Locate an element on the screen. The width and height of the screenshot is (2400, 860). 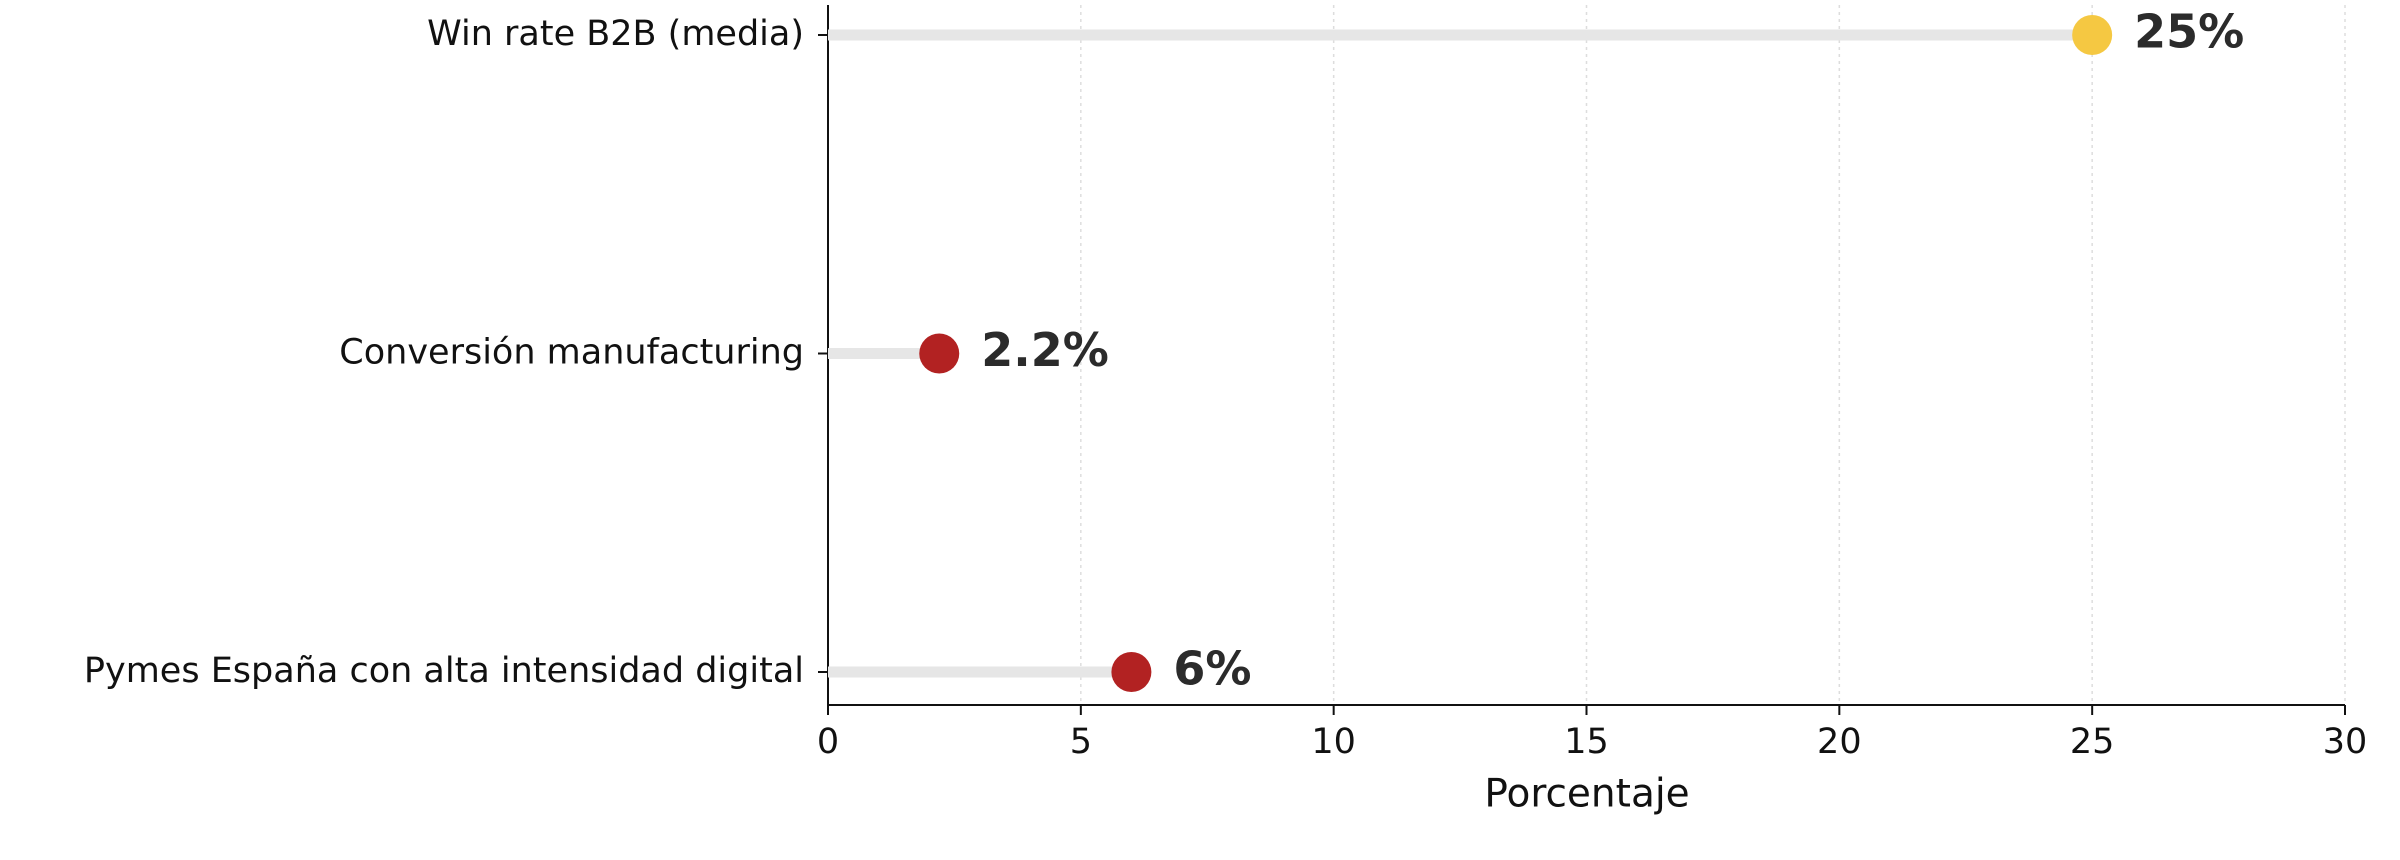
x-tick-label: 30 is located at coordinates (2345, 742).